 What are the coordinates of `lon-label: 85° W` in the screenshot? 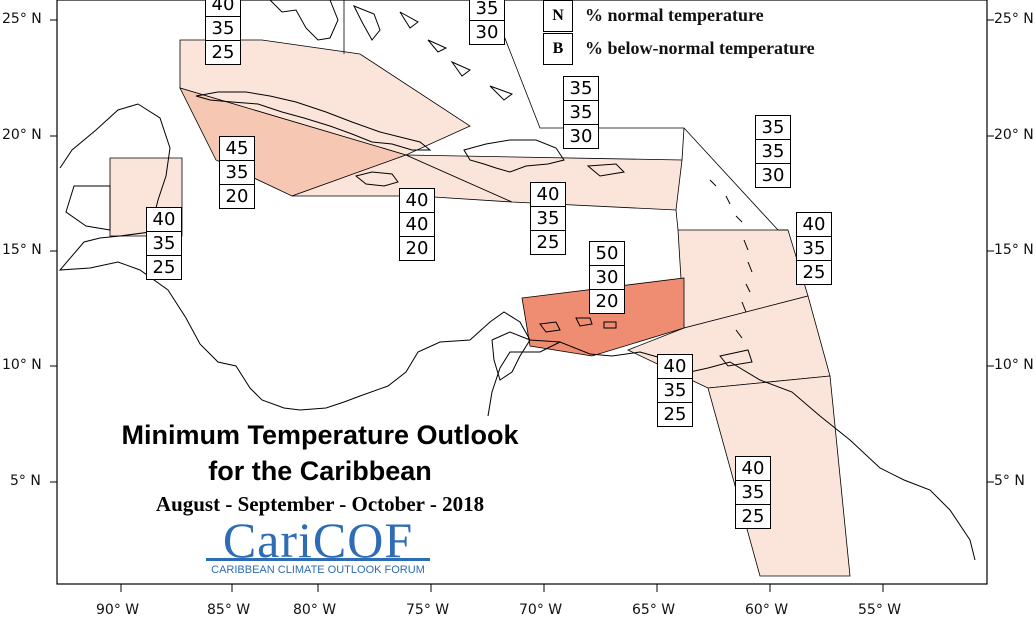 It's located at (229, 610).